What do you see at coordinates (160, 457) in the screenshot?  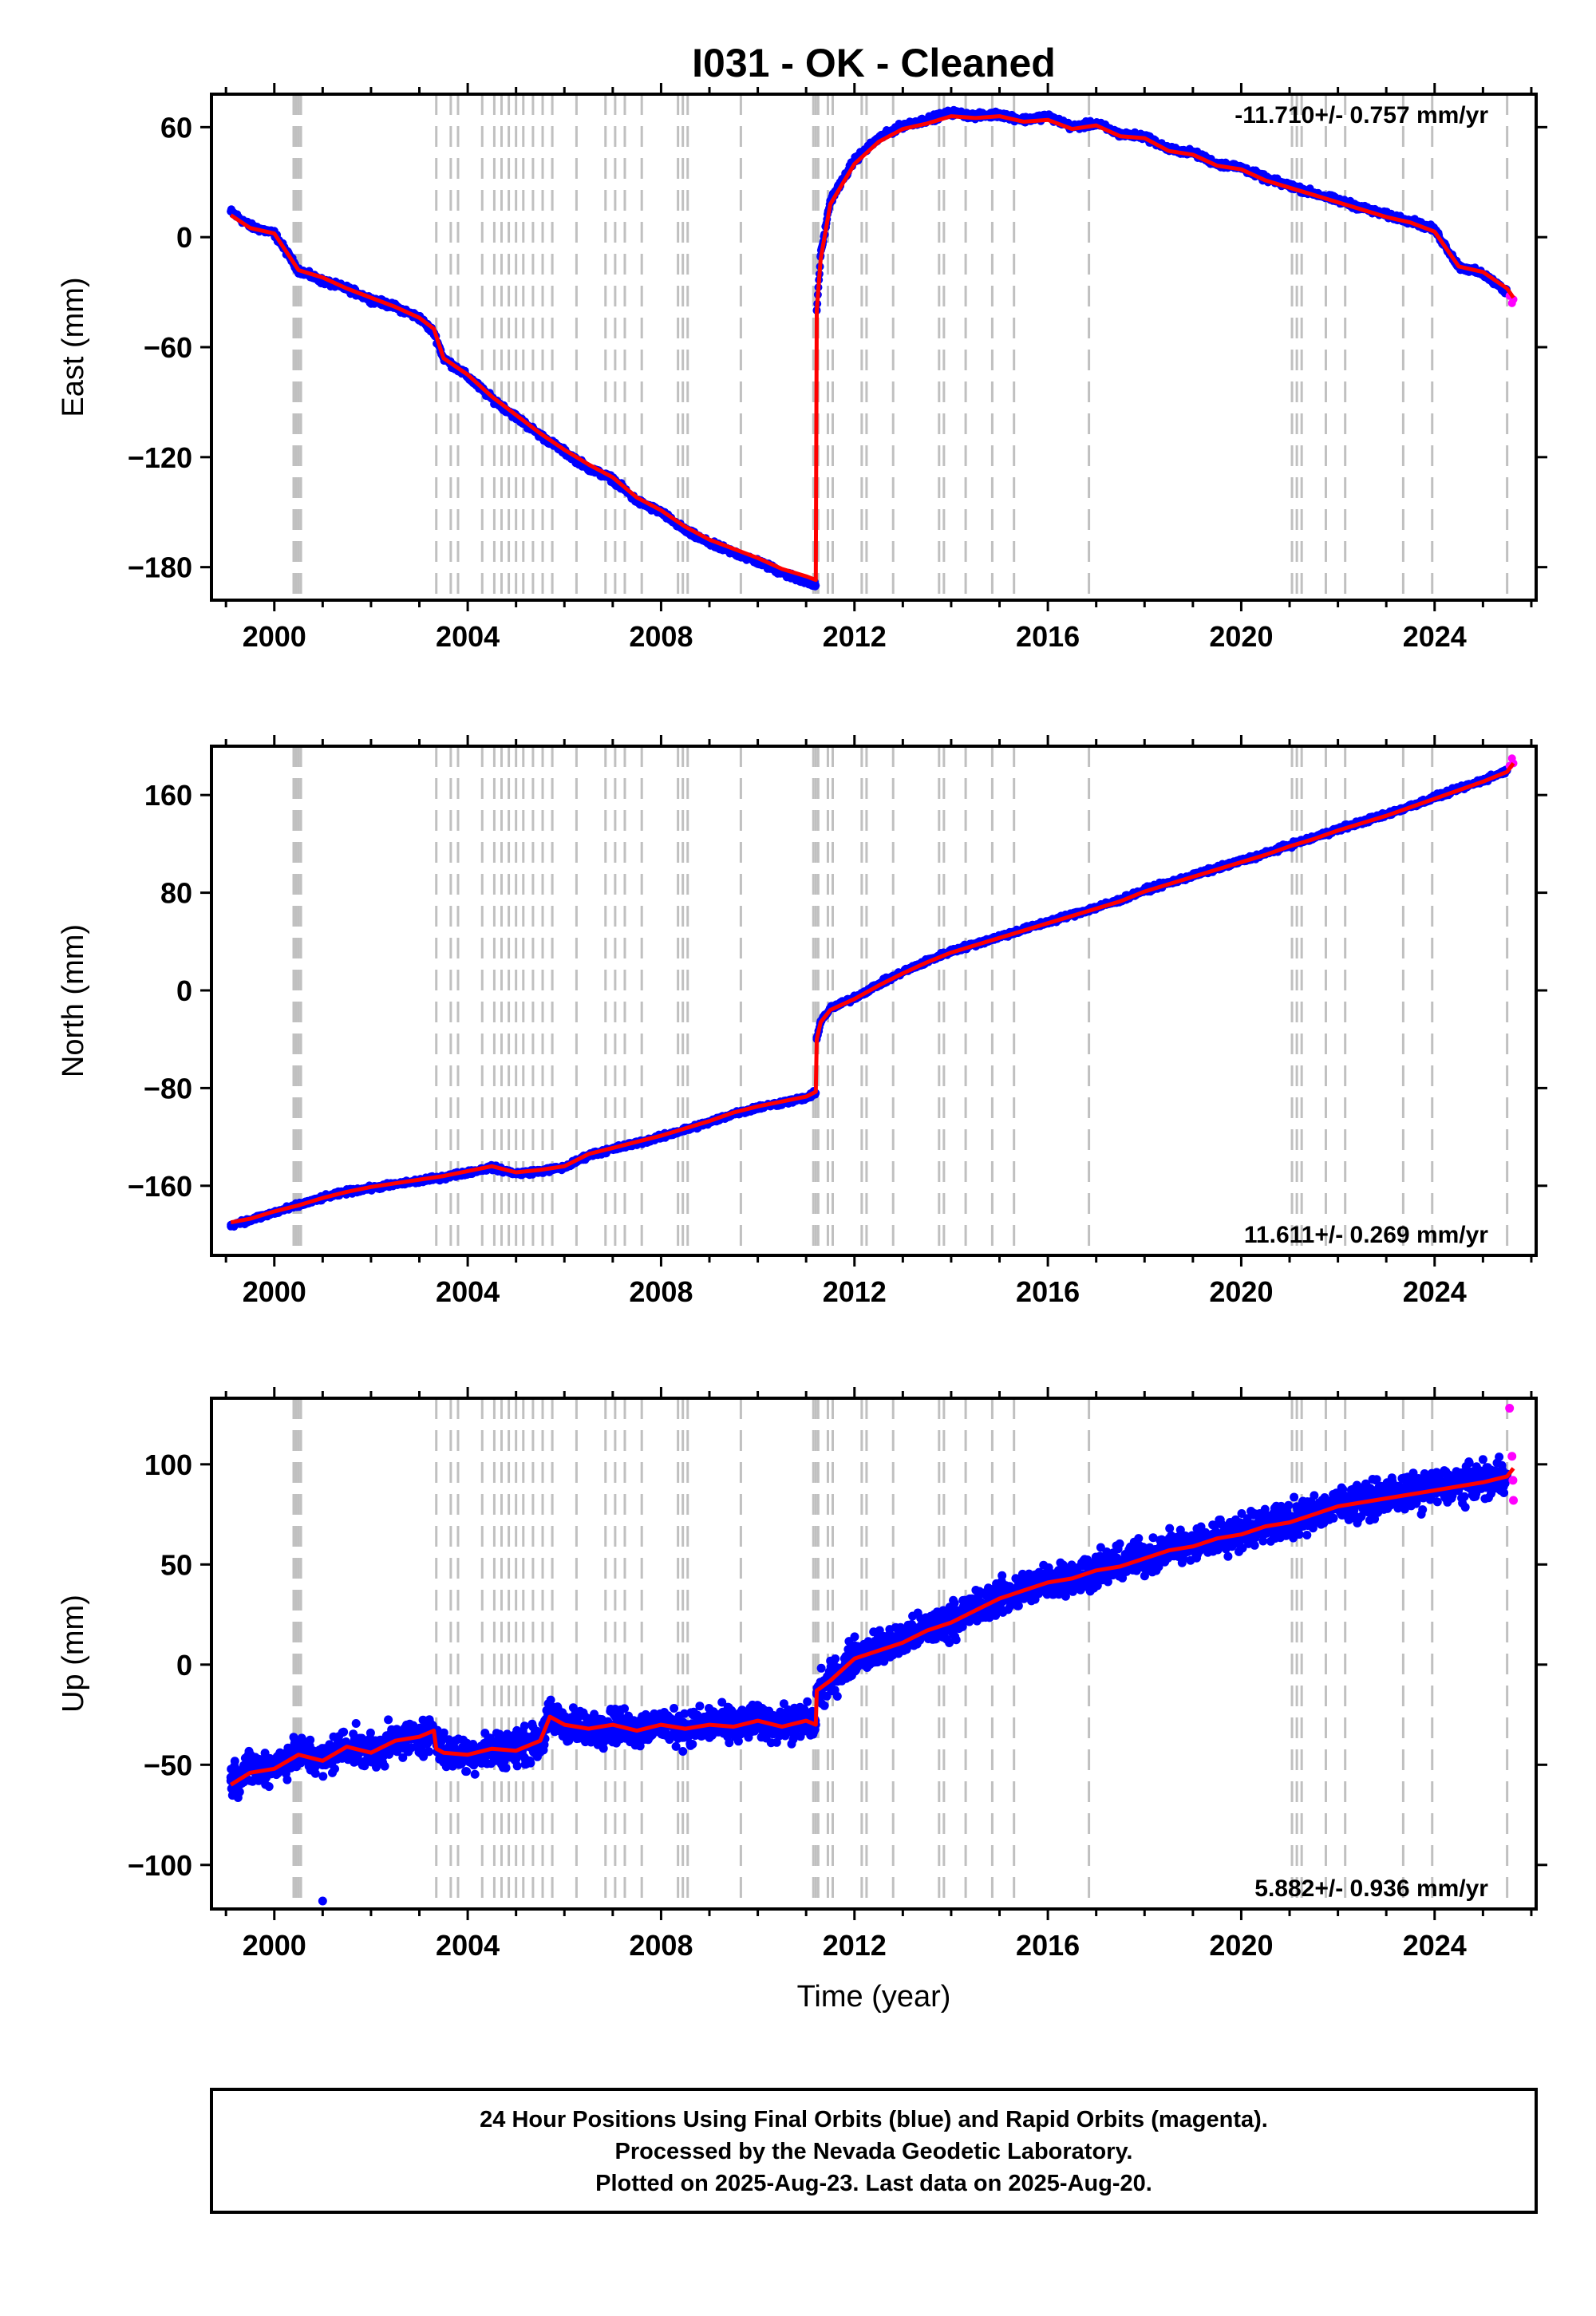 I see `east-y-tick-label: −120` at bounding box center [160, 457].